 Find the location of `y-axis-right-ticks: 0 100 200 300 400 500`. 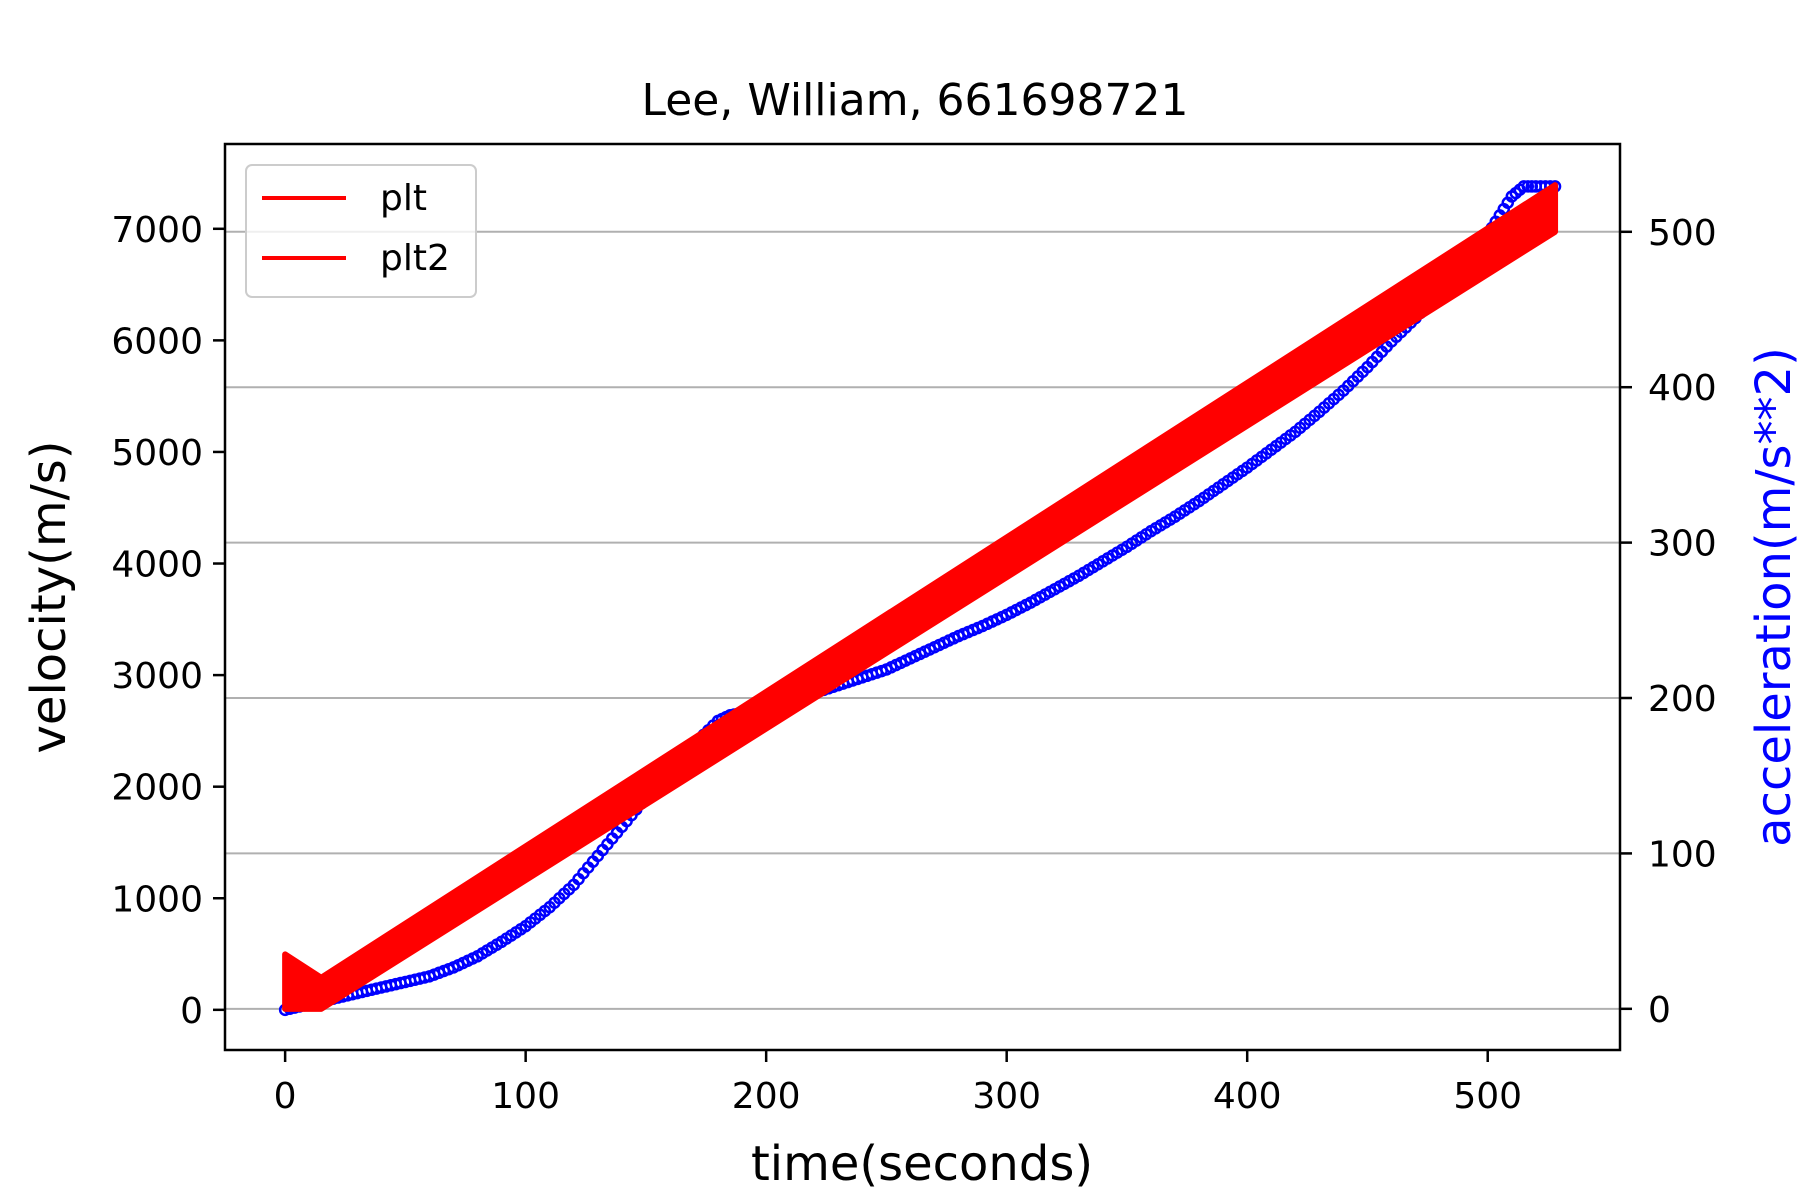

y-axis-right-ticks: 0 100 200 300 400 500 is located at coordinates (1668, 622).